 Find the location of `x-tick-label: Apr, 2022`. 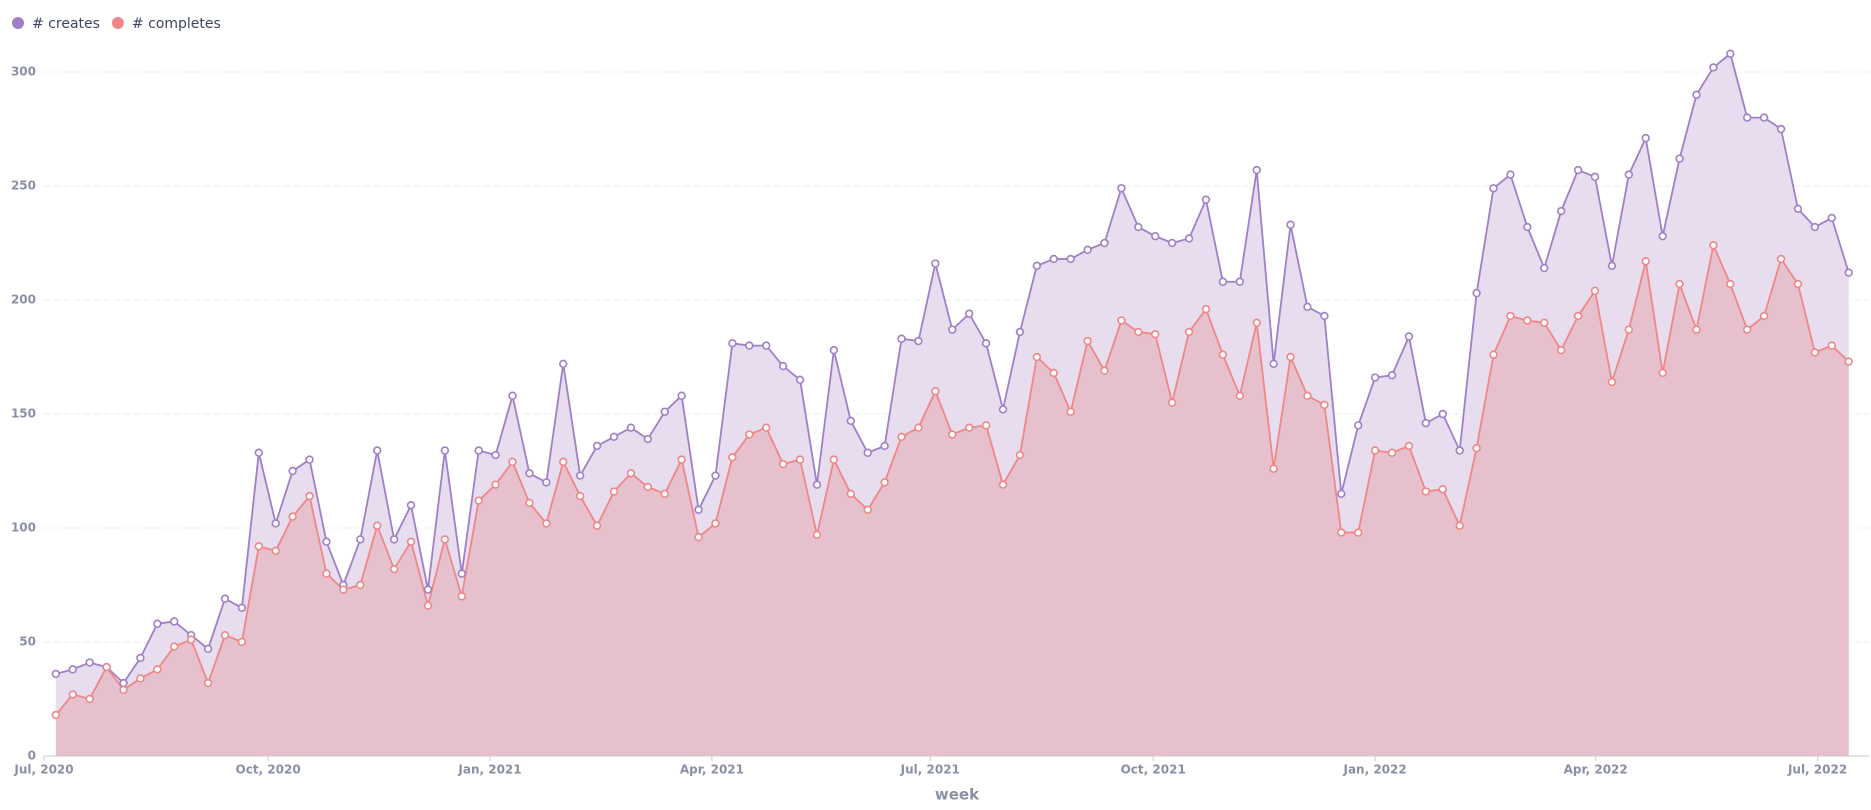

x-tick-label: Apr, 2022 is located at coordinates (1596, 770).